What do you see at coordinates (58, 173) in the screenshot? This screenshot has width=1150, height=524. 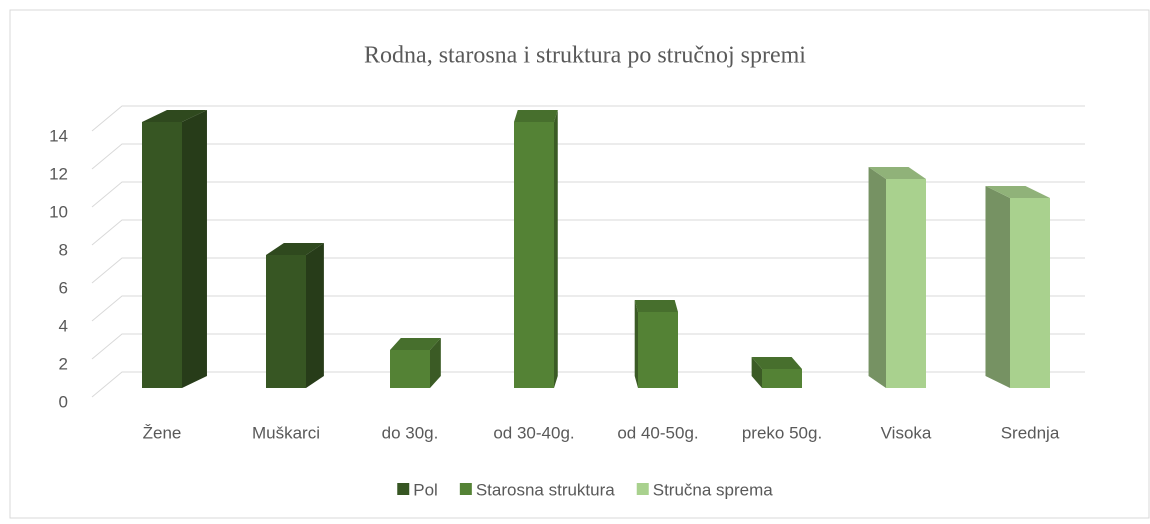 I see `y-tick-label: 12` at bounding box center [58, 173].